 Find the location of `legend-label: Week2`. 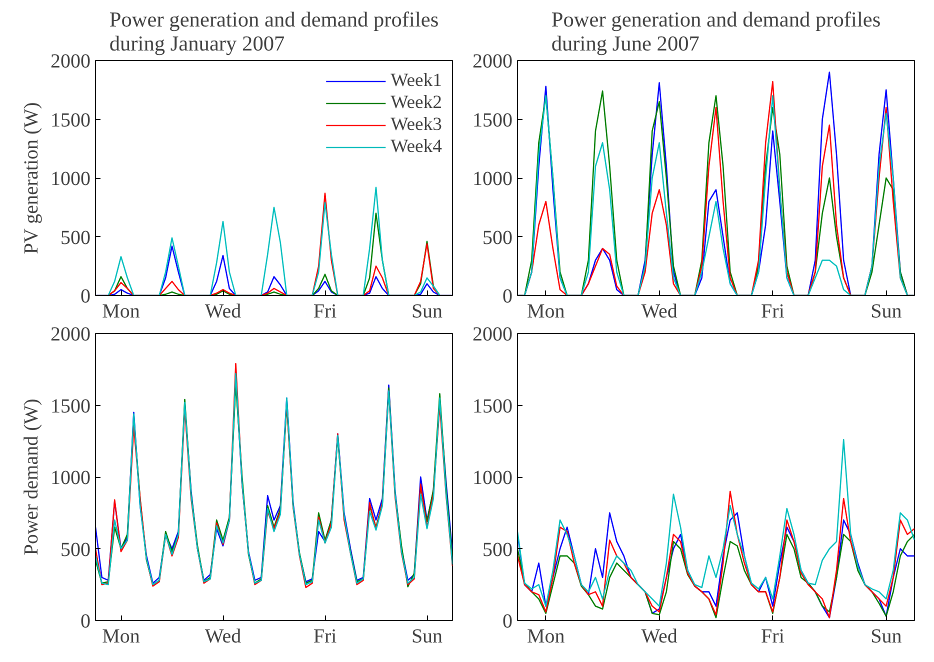

legend-label: Week2 is located at coordinates (416, 103).